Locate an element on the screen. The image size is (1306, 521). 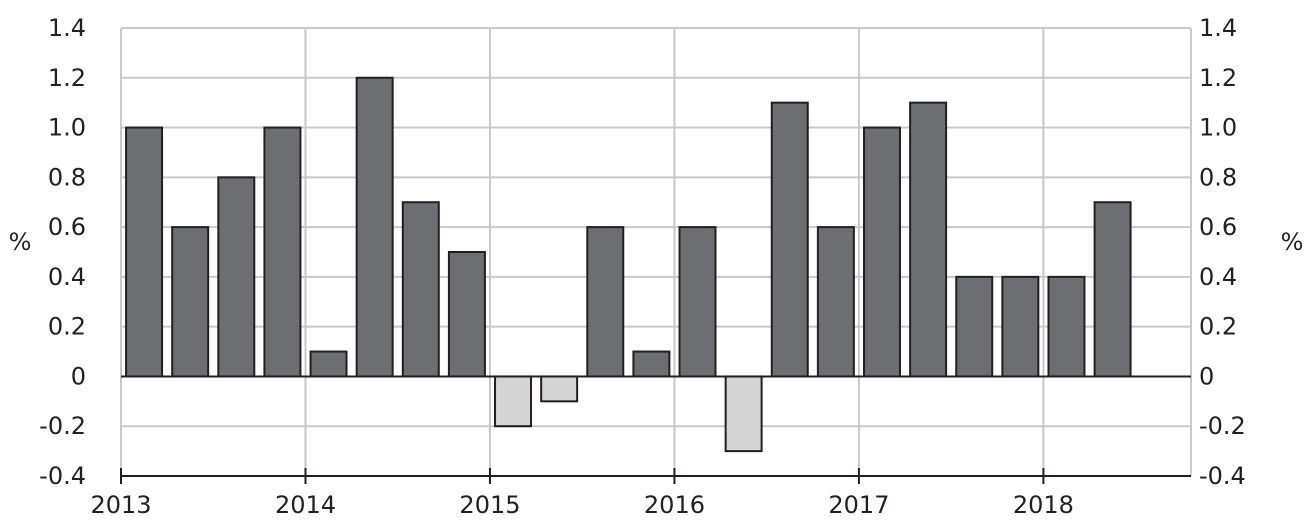
bar-2013-q2 is located at coordinates (190, 302).